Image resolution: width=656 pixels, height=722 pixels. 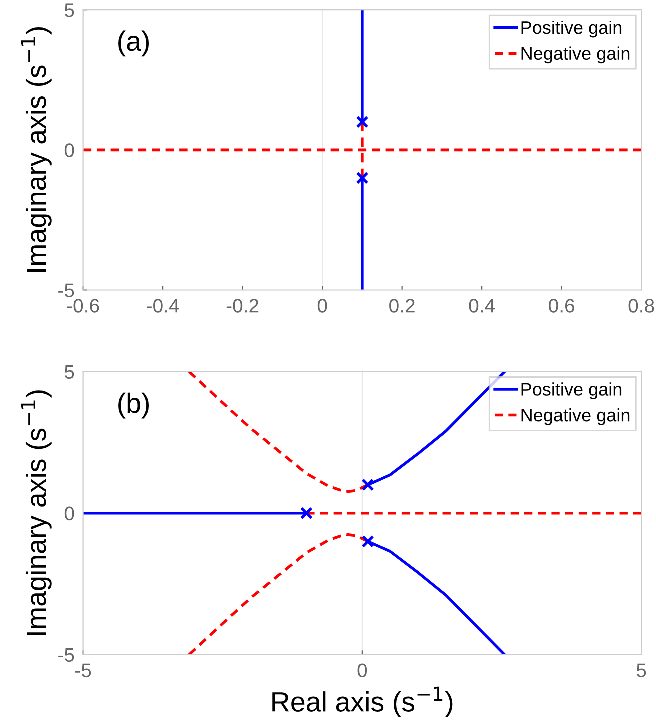 What do you see at coordinates (561, 306) in the screenshot?
I see `x-tick-label: 0.6` at bounding box center [561, 306].